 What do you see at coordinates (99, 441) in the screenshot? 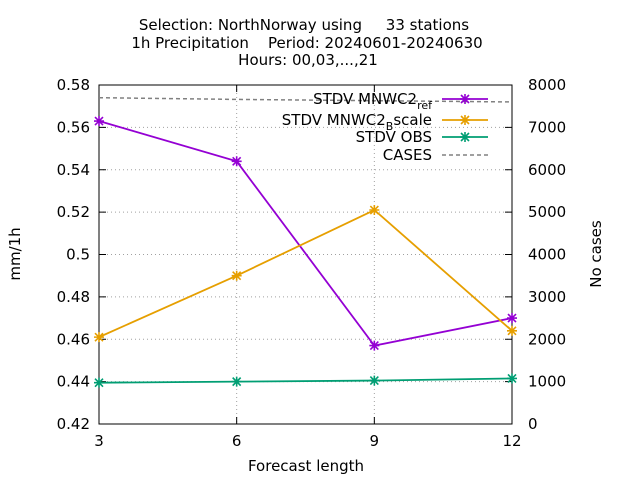
I see `x-tick-label: 3` at bounding box center [99, 441].